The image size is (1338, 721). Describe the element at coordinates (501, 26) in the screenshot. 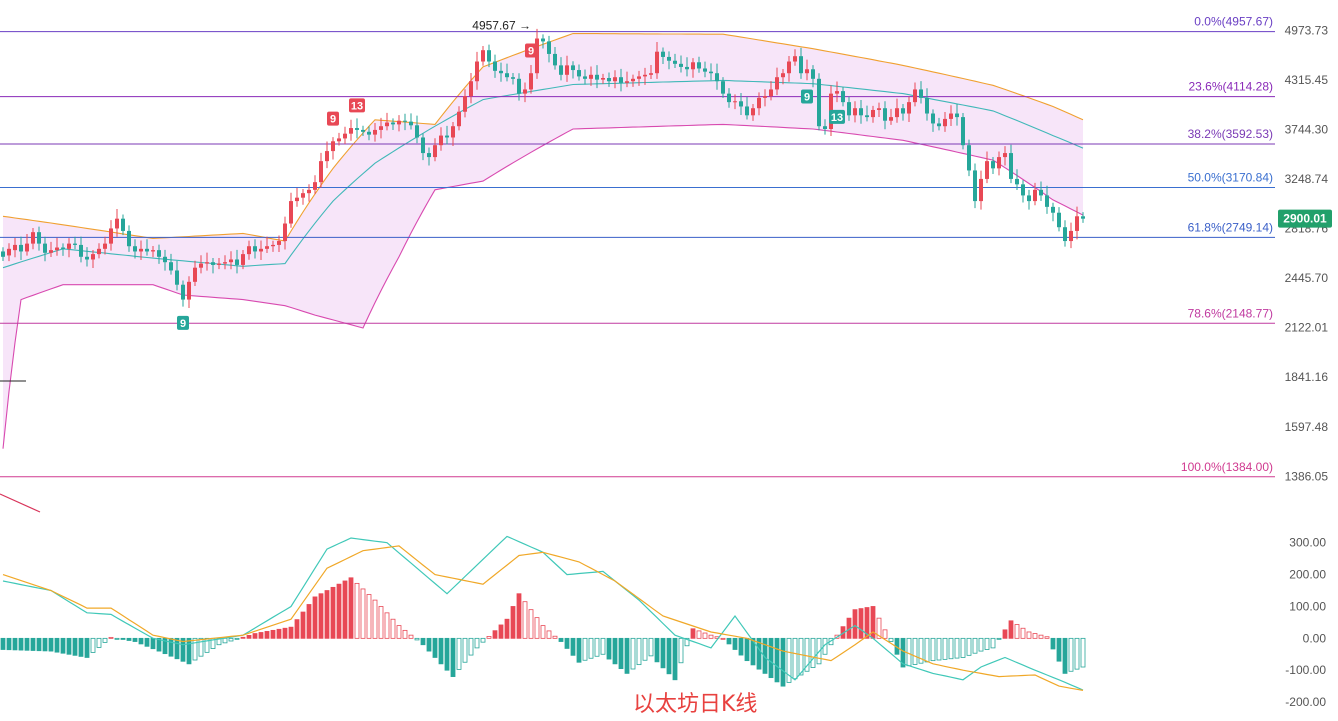

I see `peak-price-label: 4957.67 →` at that location.